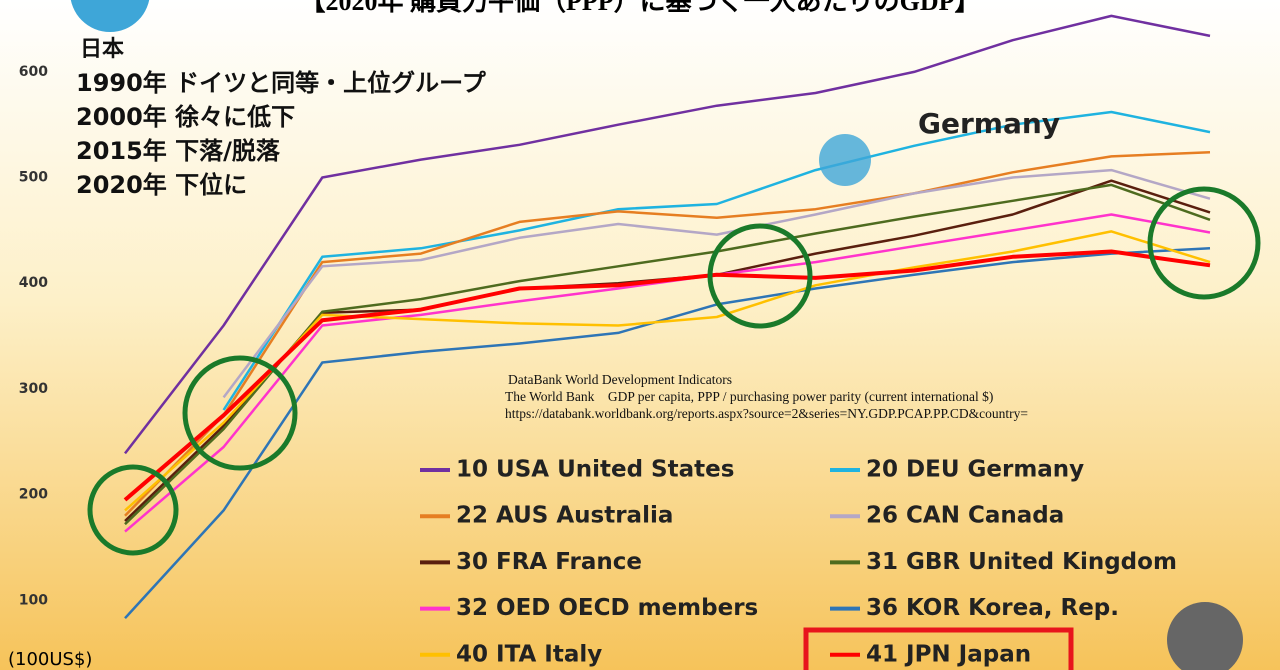  What do you see at coordinates (1021, 562) in the screenshot?
I see `legend-label: 31 GBR United Kingdom` at bounding box center [1021, 562].